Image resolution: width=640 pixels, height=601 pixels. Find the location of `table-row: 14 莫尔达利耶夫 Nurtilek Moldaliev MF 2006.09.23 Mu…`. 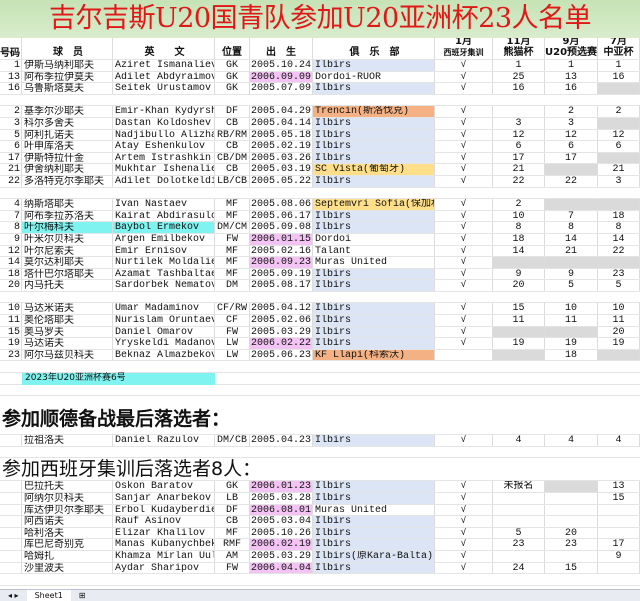

table-row: 14 莫尔达利耶夫 Nurtilek Moldaliev MF 2006.09.23 Mu… is located at coordinates (320, 263).